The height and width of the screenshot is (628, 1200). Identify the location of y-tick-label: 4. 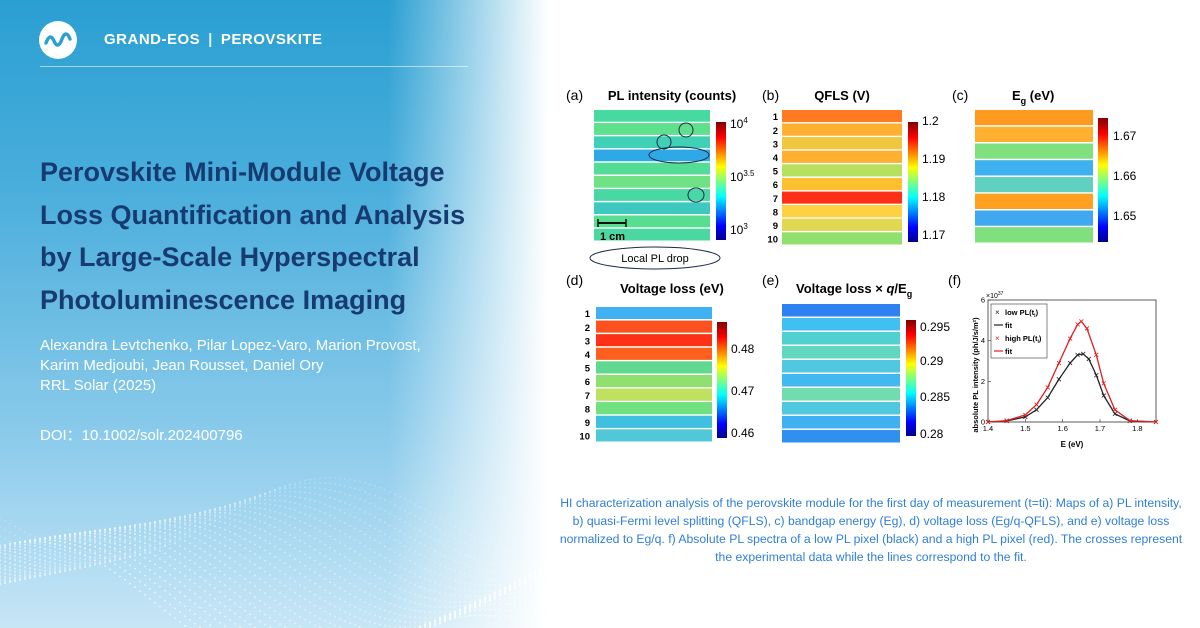
(983, 340).